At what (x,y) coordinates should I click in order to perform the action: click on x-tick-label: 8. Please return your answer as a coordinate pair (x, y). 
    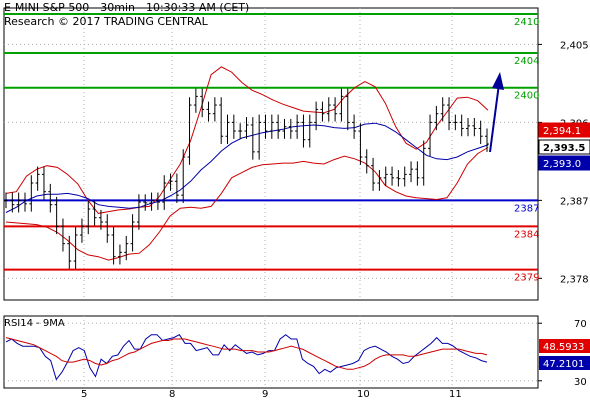
    Looking at the image, I should click on (172, 394).